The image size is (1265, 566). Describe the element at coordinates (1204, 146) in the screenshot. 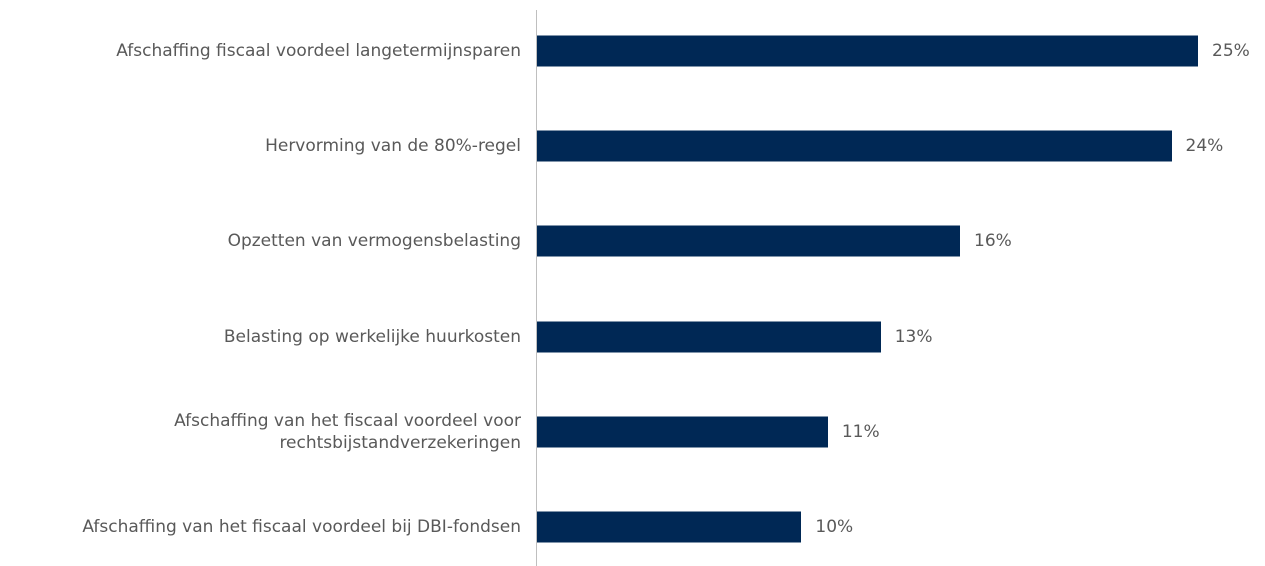

I see `value-label: 24%` at that location.